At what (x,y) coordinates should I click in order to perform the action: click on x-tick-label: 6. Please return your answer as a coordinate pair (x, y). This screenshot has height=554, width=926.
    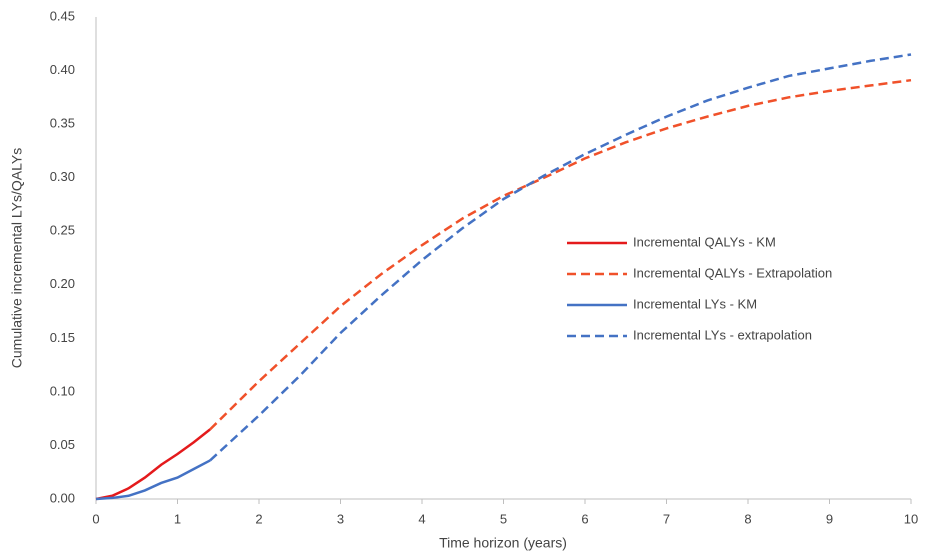
    Looking at the image, I should click on (584, 518).